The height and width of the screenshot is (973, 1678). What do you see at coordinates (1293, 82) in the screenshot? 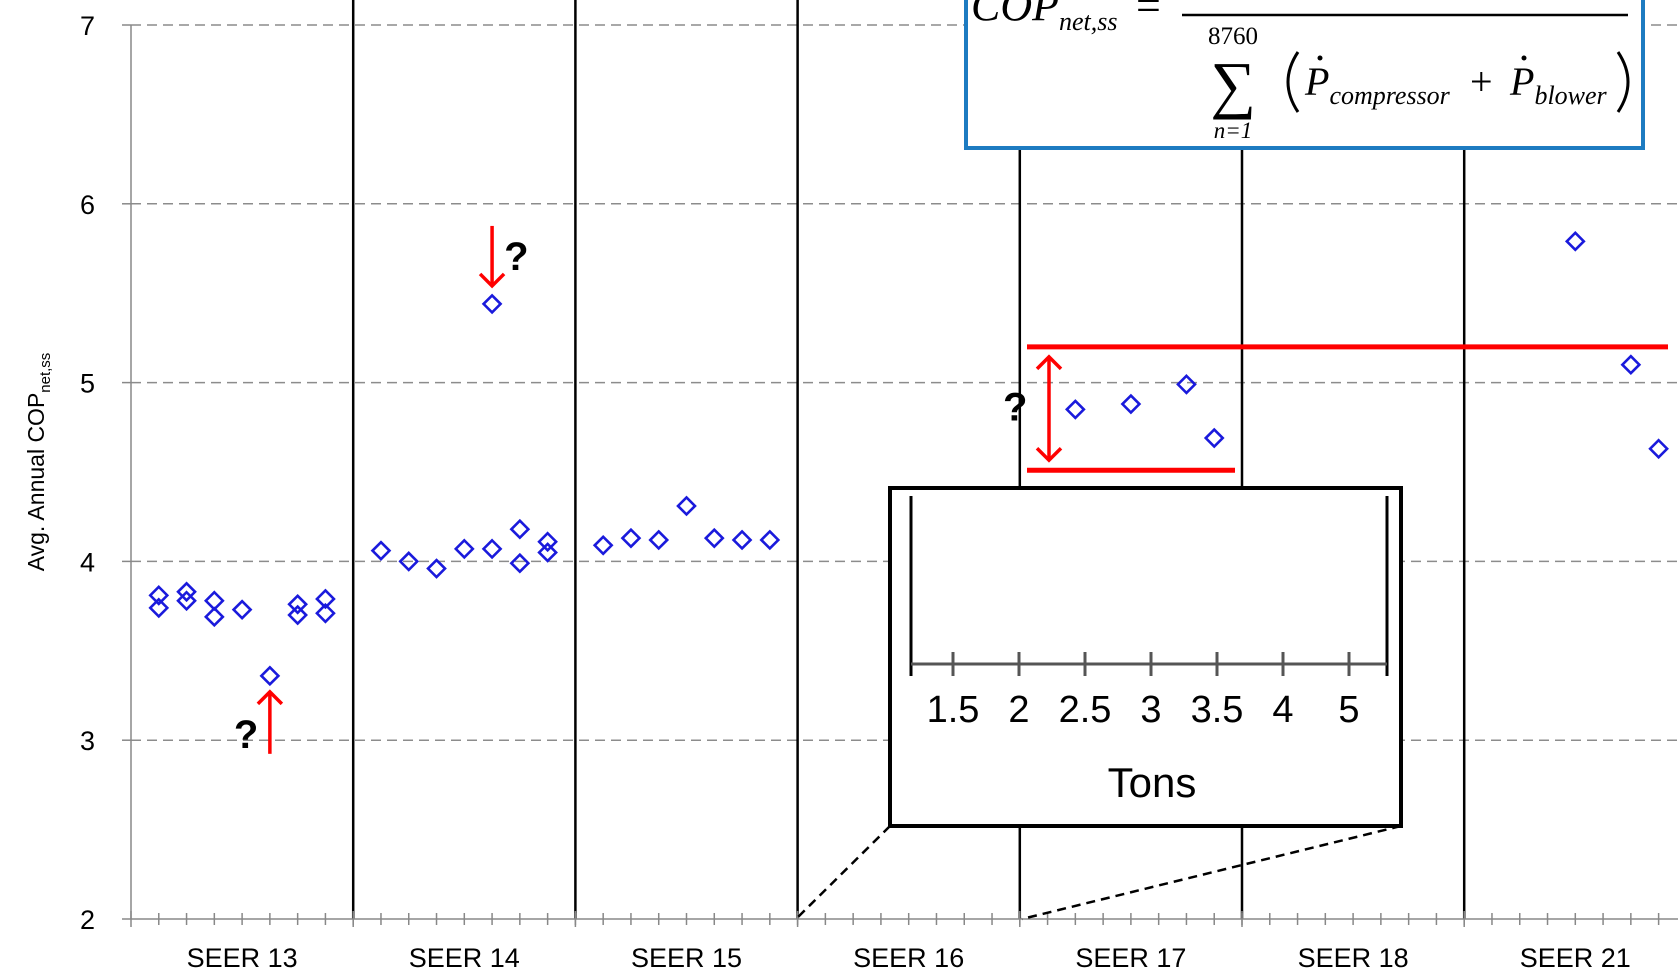
I see `left-paren` at bounding box center [1293, 82].